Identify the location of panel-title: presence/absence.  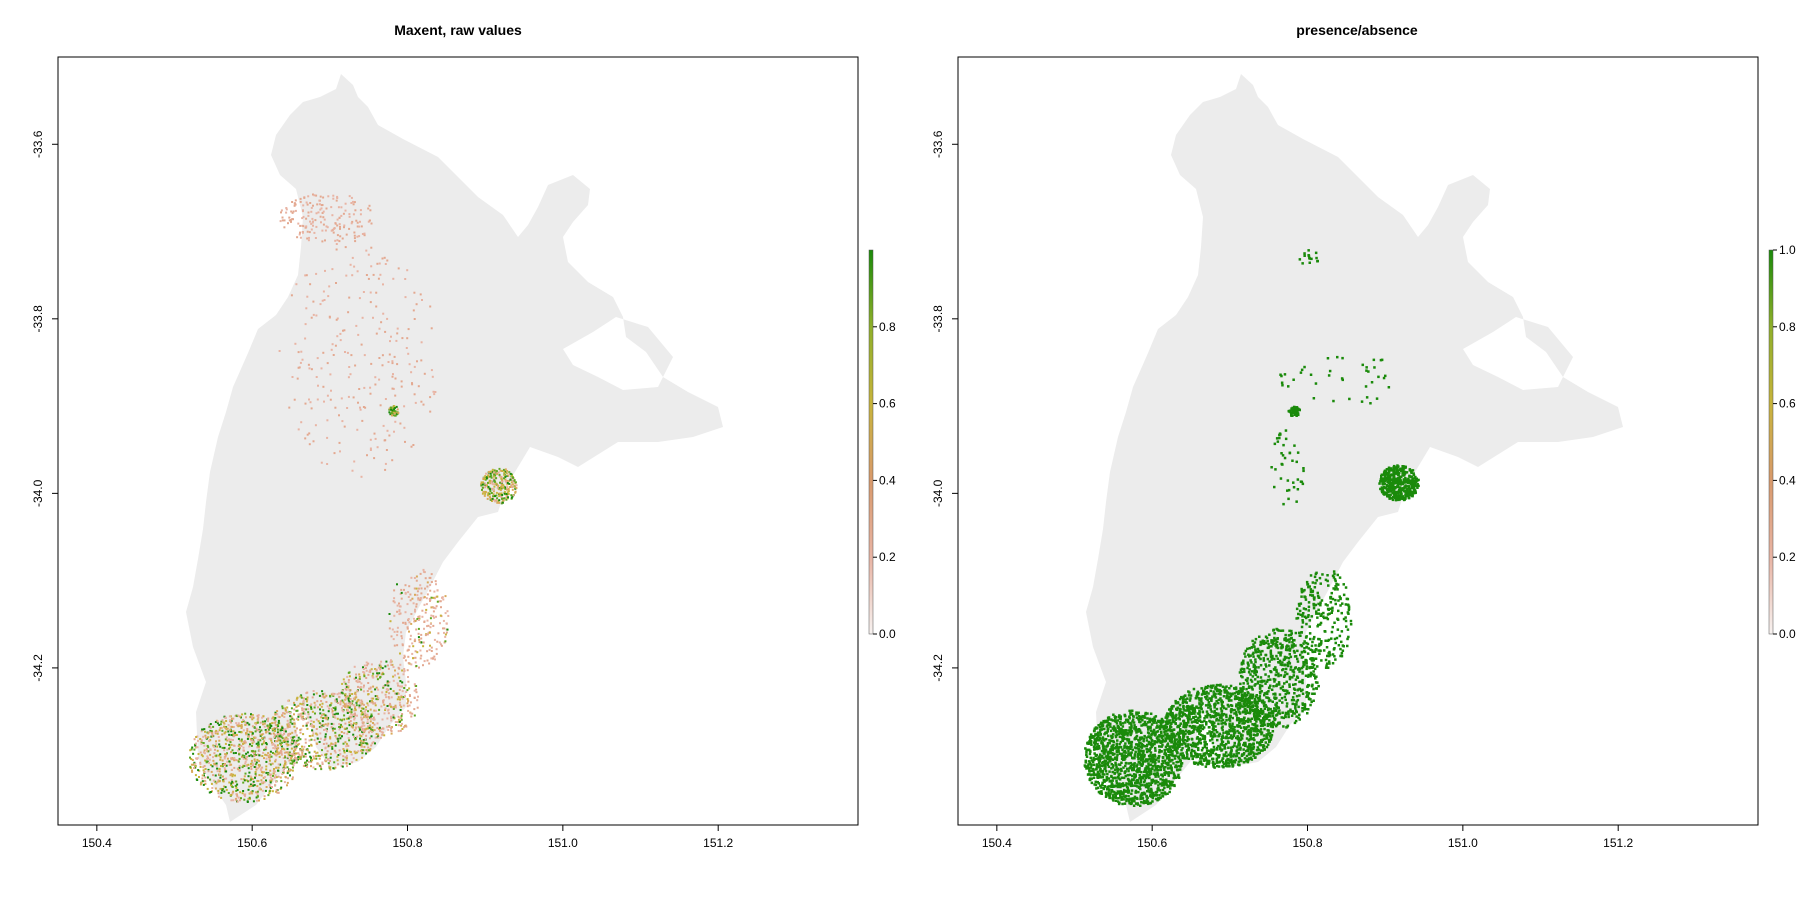
(1357, 30).